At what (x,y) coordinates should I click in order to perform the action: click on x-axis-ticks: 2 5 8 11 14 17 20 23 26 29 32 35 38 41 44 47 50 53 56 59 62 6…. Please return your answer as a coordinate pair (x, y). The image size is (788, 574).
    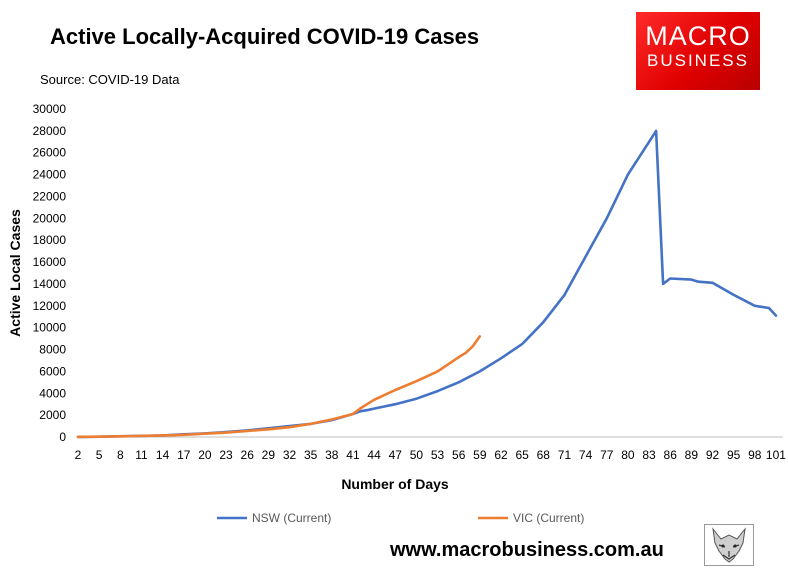
    Looking at the image, I should click on (431, 455).